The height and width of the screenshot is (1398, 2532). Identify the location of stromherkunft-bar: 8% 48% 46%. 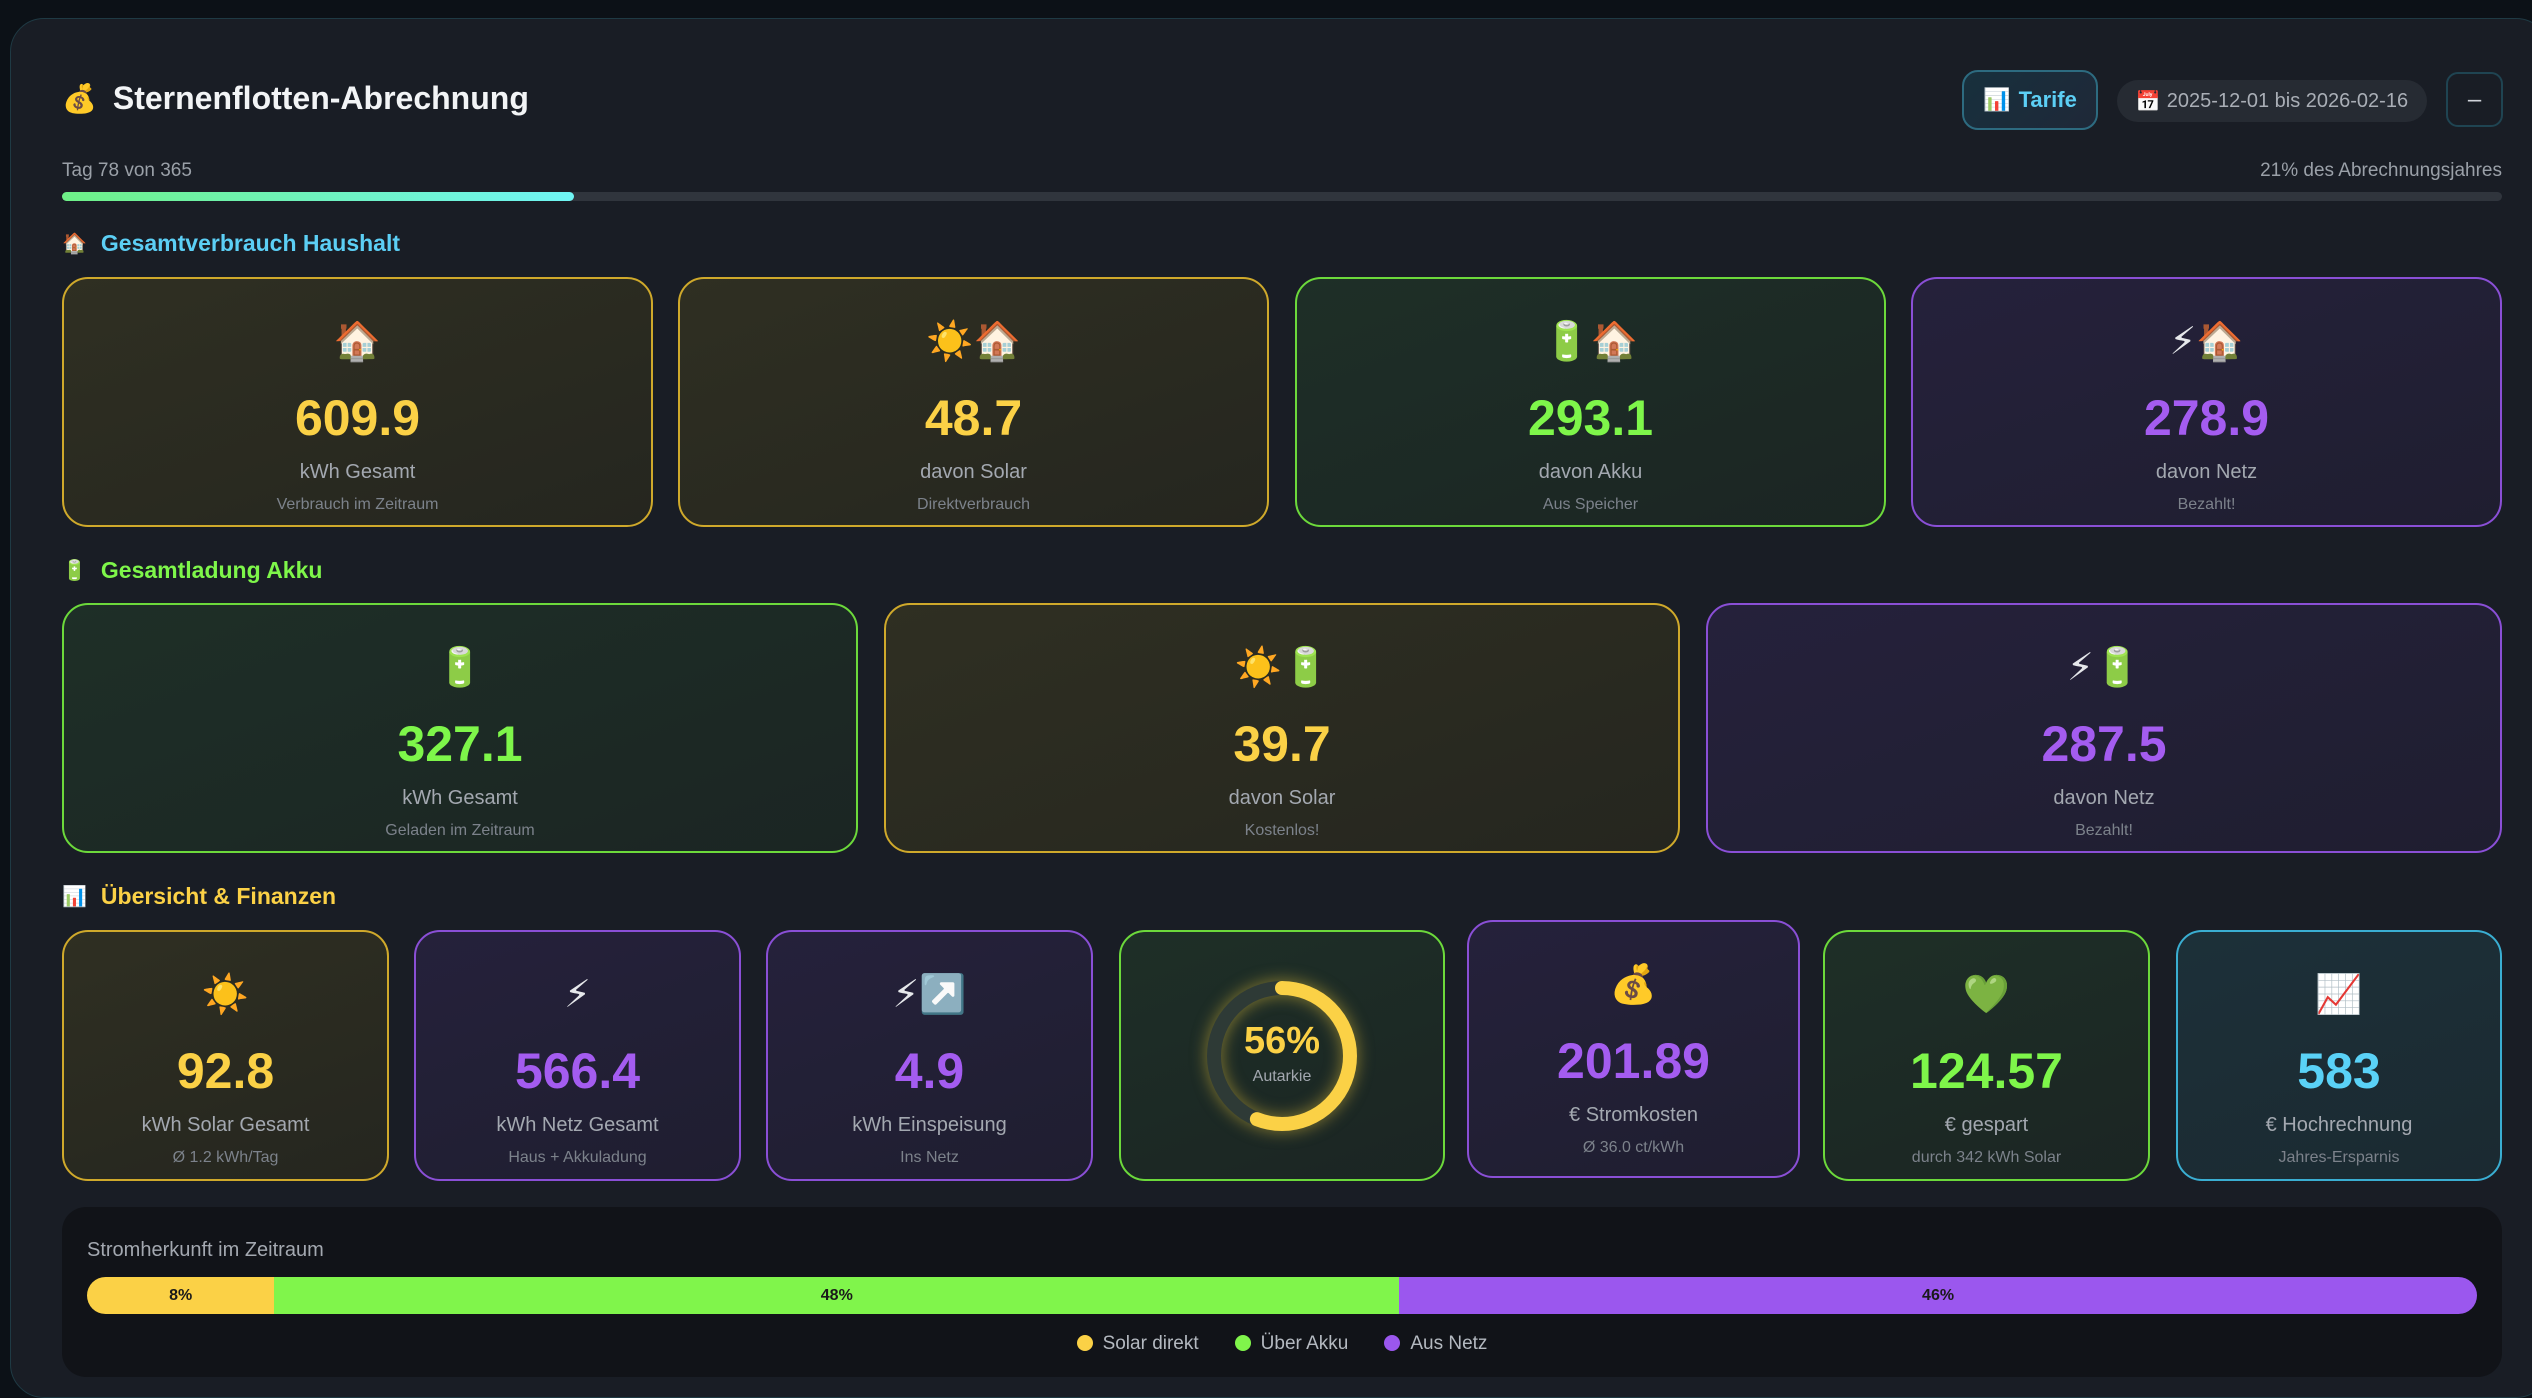
(1282, 1295).